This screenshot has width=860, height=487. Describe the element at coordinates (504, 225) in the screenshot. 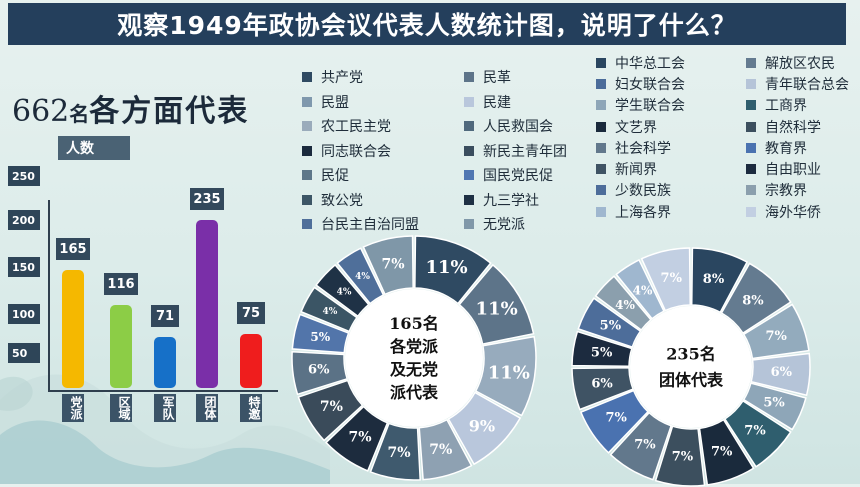

I see `legend-label: 无党派` at that location.